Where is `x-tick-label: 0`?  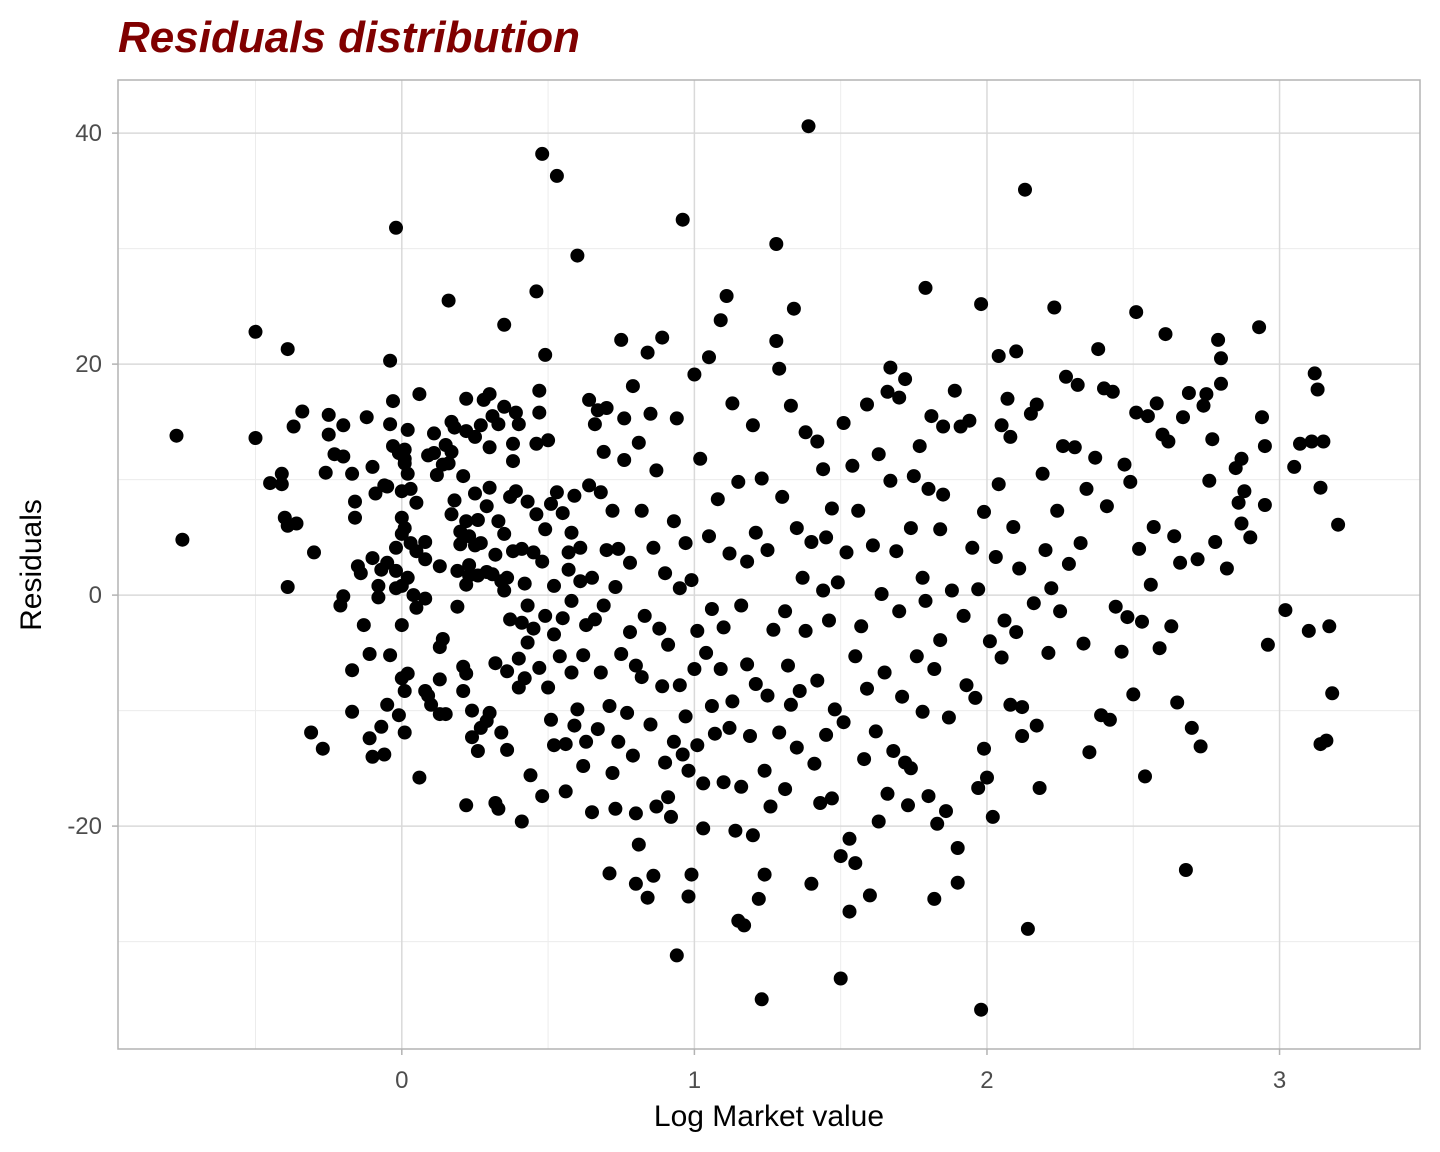
x-tick-label: 0 is located at coordinates (401, 1080).